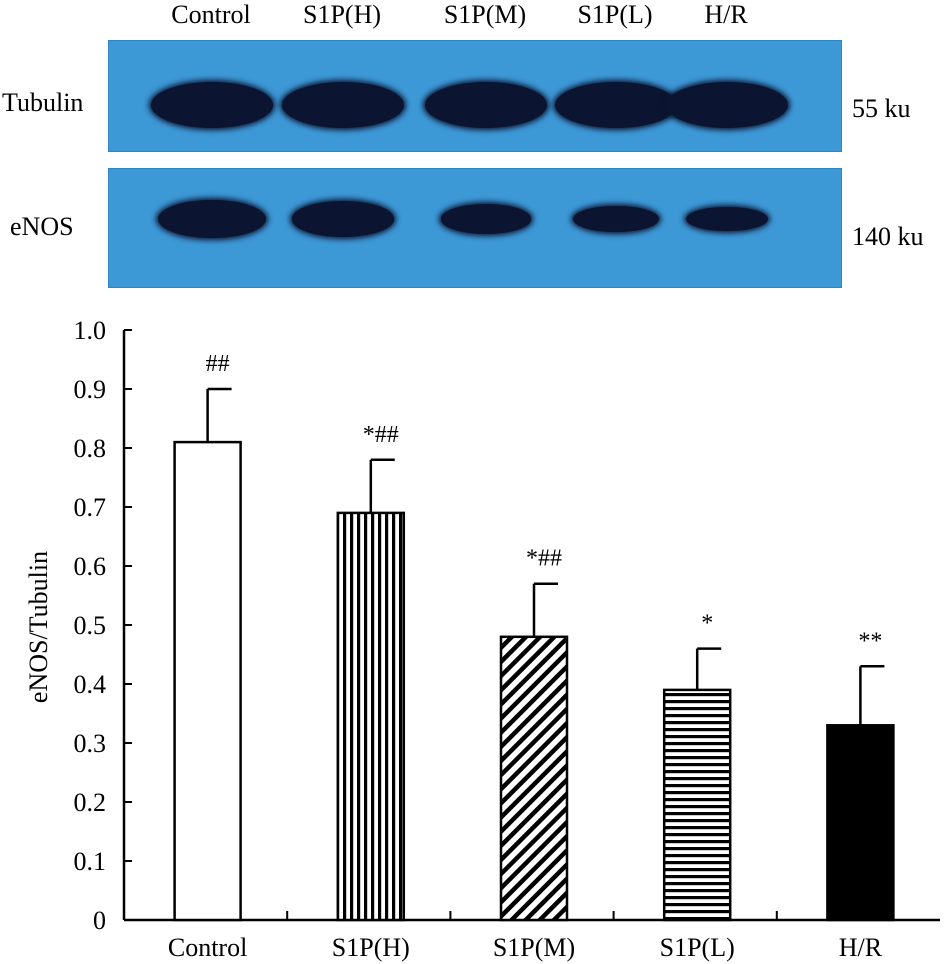 This screenshot has width=948, height=964. I want to click on enos-blot-strip, so click(475, 228).